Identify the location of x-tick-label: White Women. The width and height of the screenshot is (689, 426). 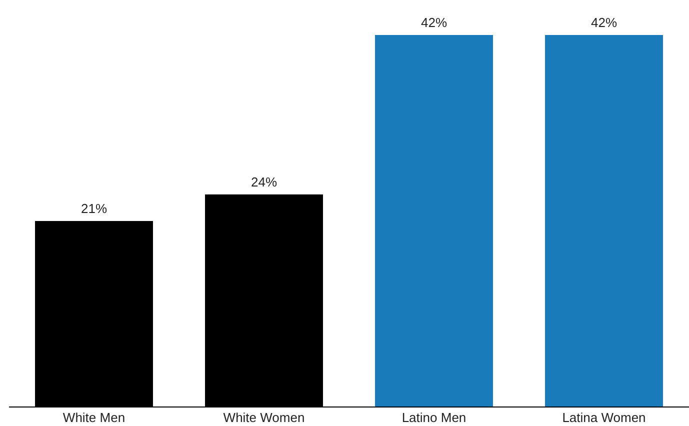
(264, 417).